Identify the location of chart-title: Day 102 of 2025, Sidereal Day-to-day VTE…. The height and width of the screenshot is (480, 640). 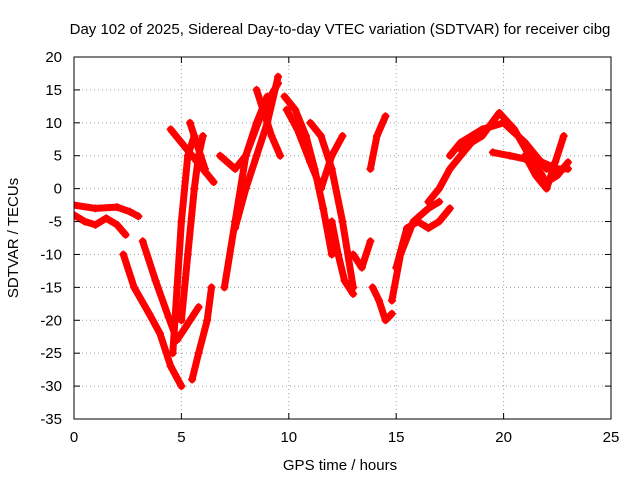
(340, 29).